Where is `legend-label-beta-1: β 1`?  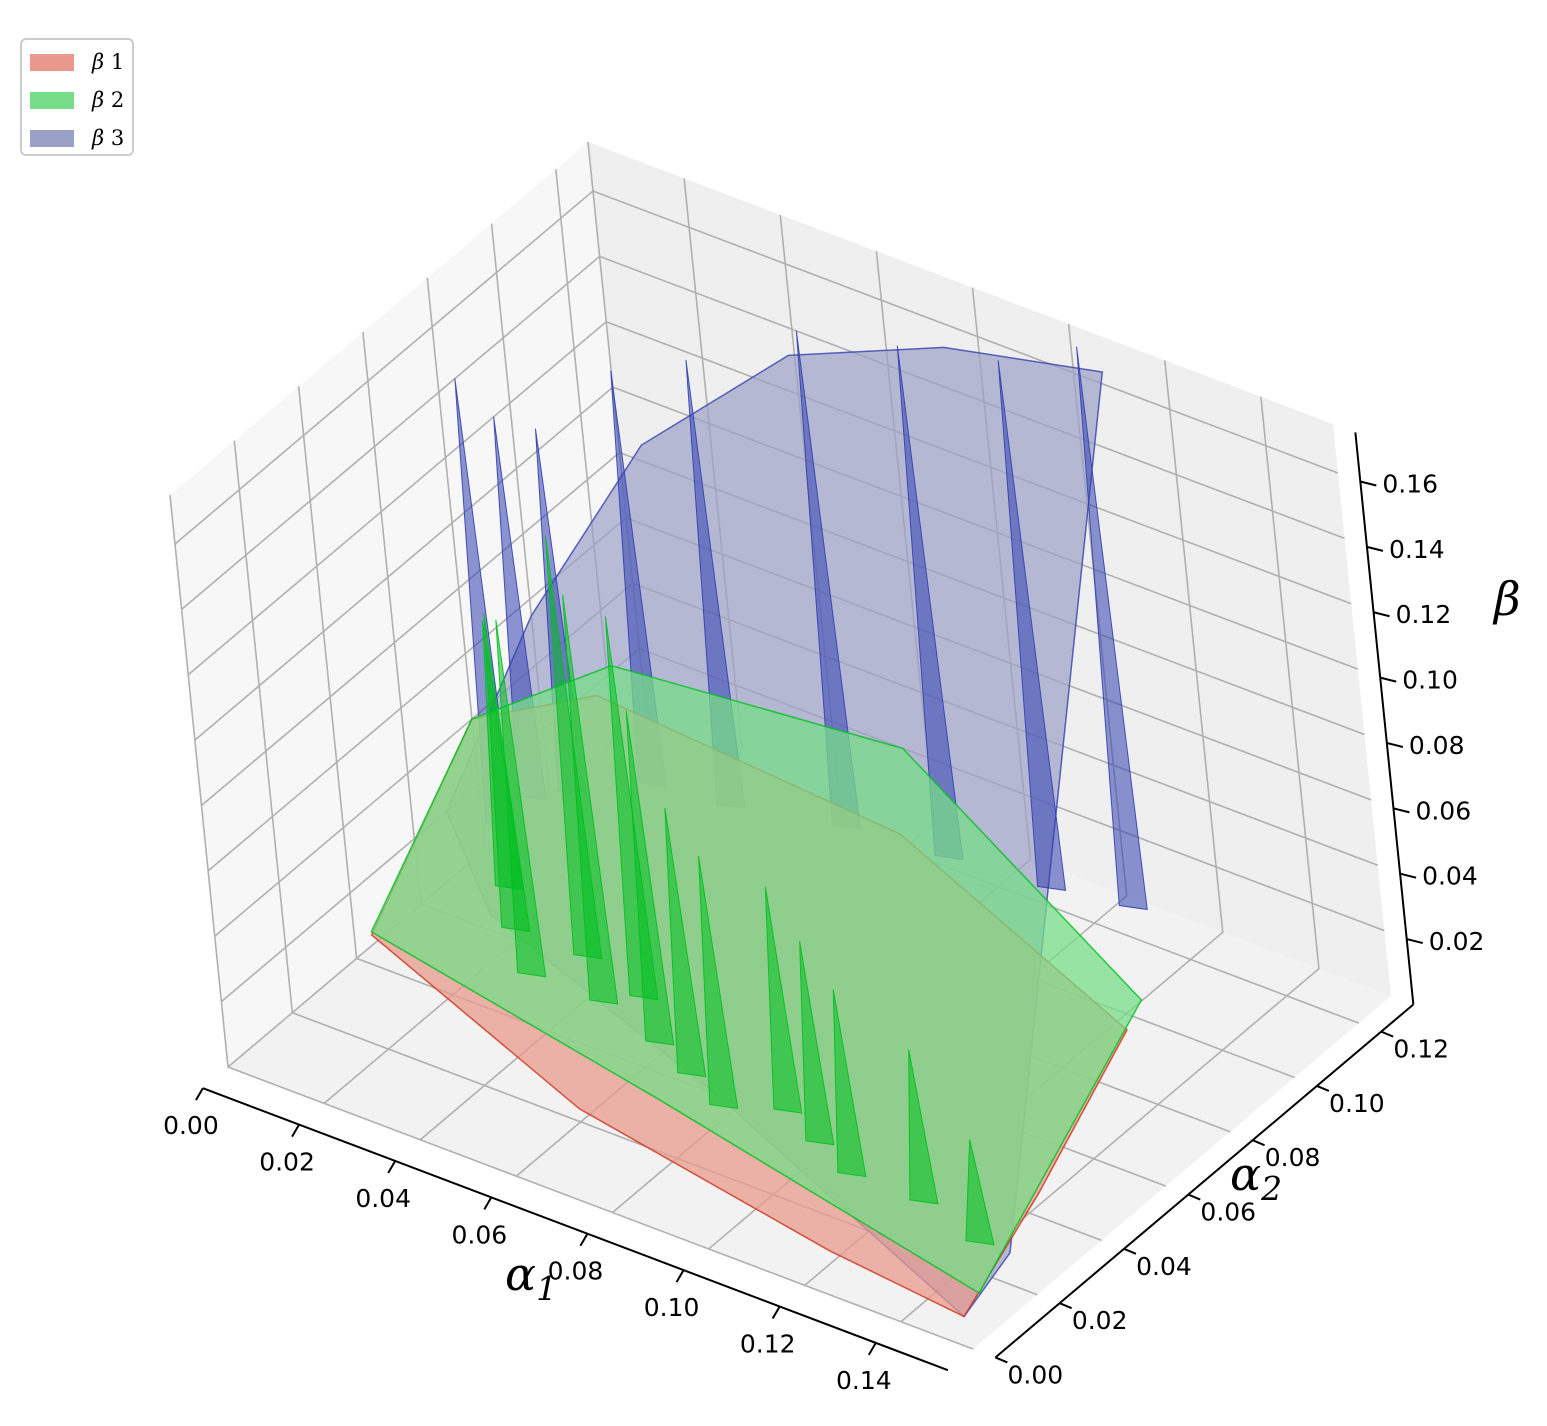 legend-label-beta-1: β 1 is located at coordinates (108, 62).